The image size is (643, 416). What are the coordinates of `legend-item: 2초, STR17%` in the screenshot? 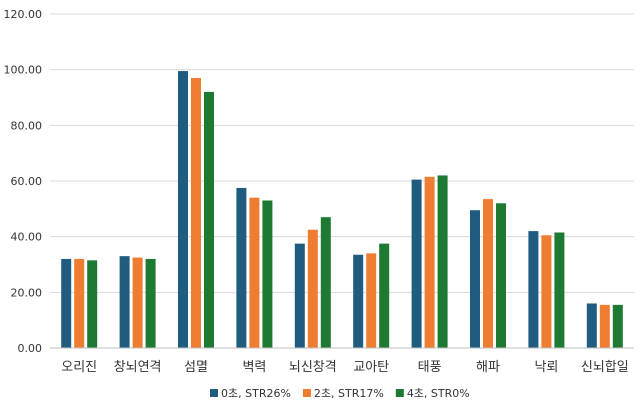 It's located at (343, 393).